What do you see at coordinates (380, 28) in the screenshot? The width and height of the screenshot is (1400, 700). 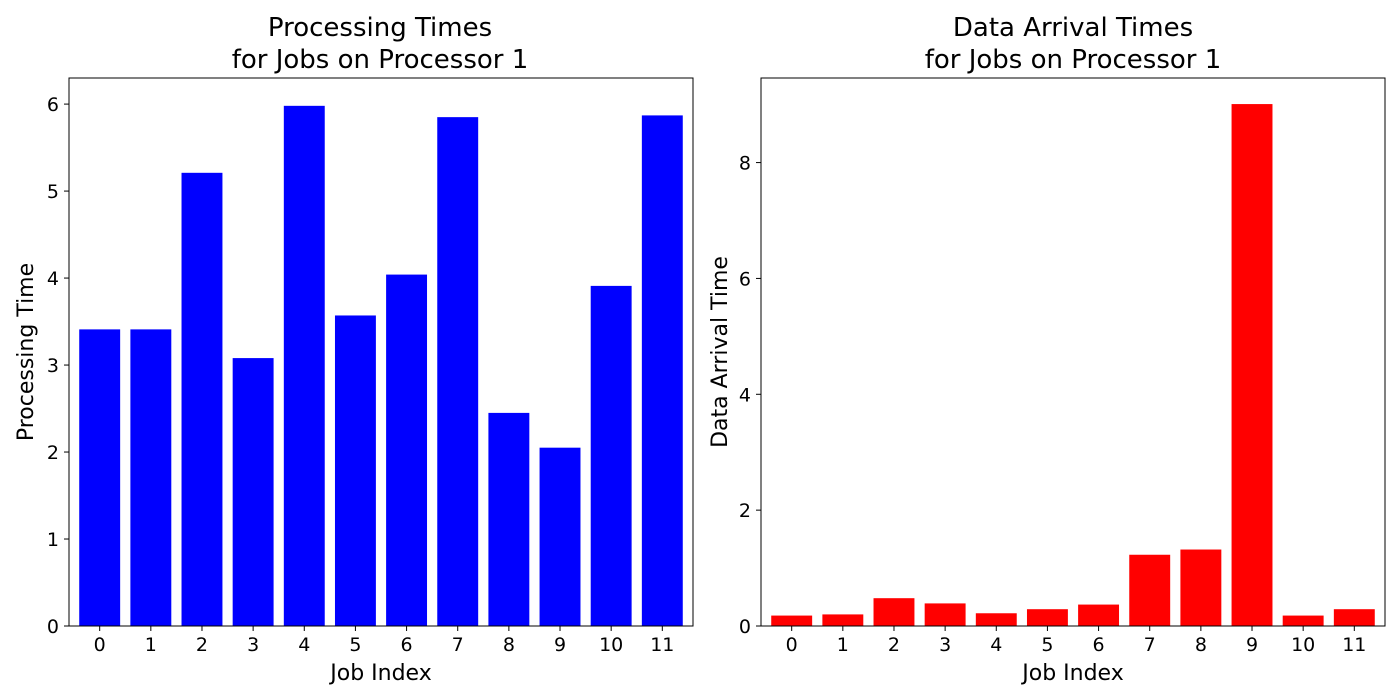 I see `chart-title-line1: Processing Times` at bounding box center [380, 28].